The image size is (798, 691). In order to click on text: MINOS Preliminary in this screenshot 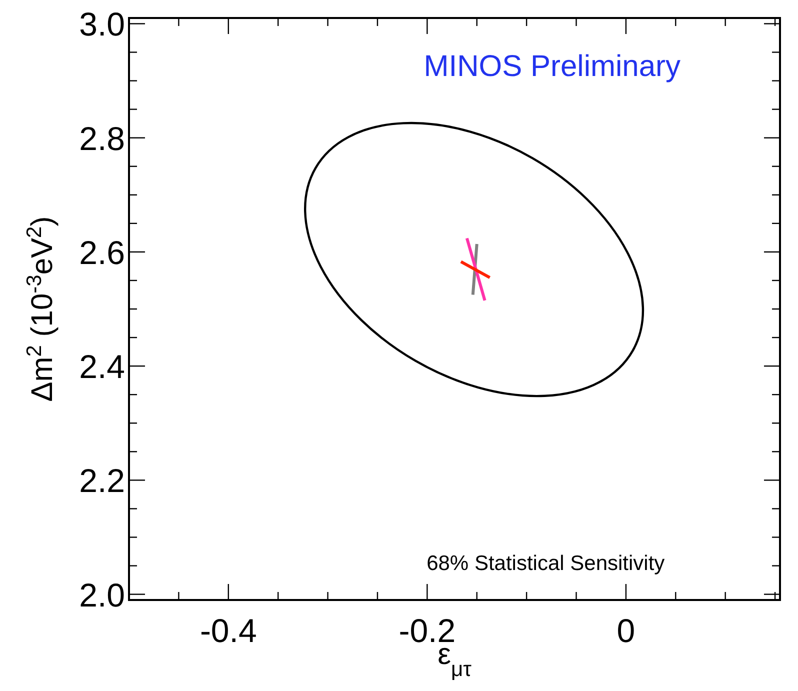, I will do `click(552, 66)`.